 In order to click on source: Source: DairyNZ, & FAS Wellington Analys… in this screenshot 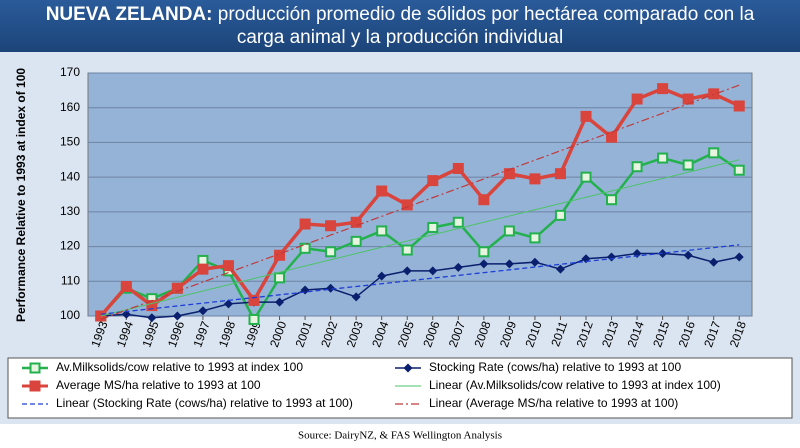, I will do `click(400, 436)`.